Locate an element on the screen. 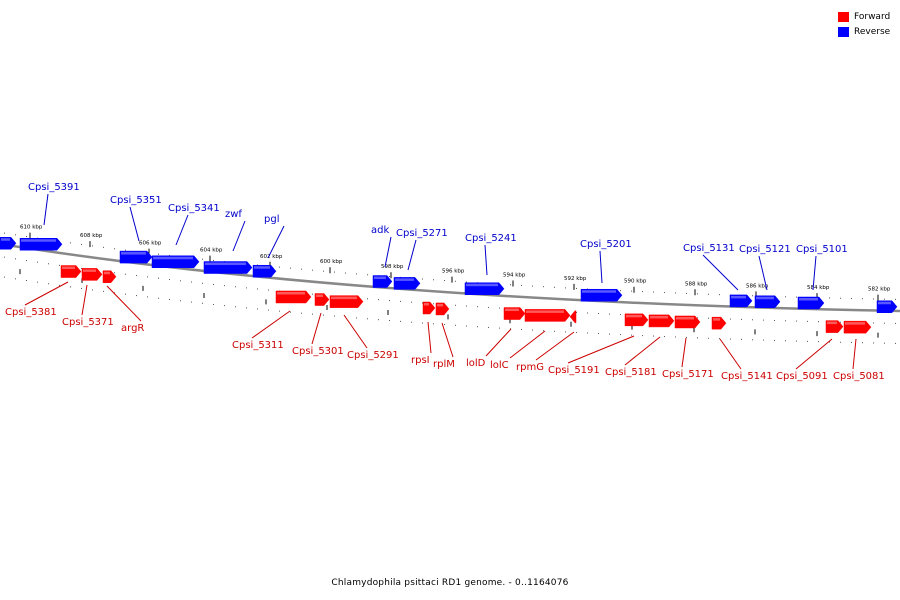  gene-reverse-partial is located at coordinates (8, 243).